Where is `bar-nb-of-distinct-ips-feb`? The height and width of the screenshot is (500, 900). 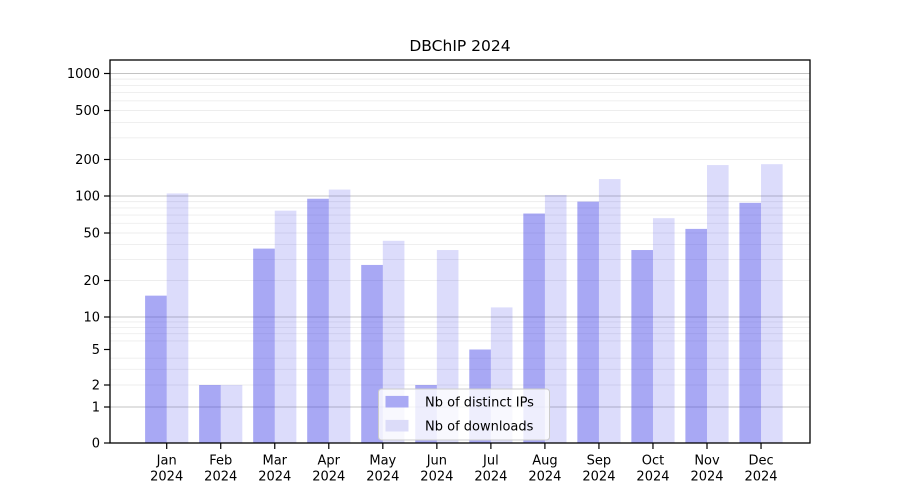
bar-nb-of-distinct-ips-feb is located at coordinates (210, 414).